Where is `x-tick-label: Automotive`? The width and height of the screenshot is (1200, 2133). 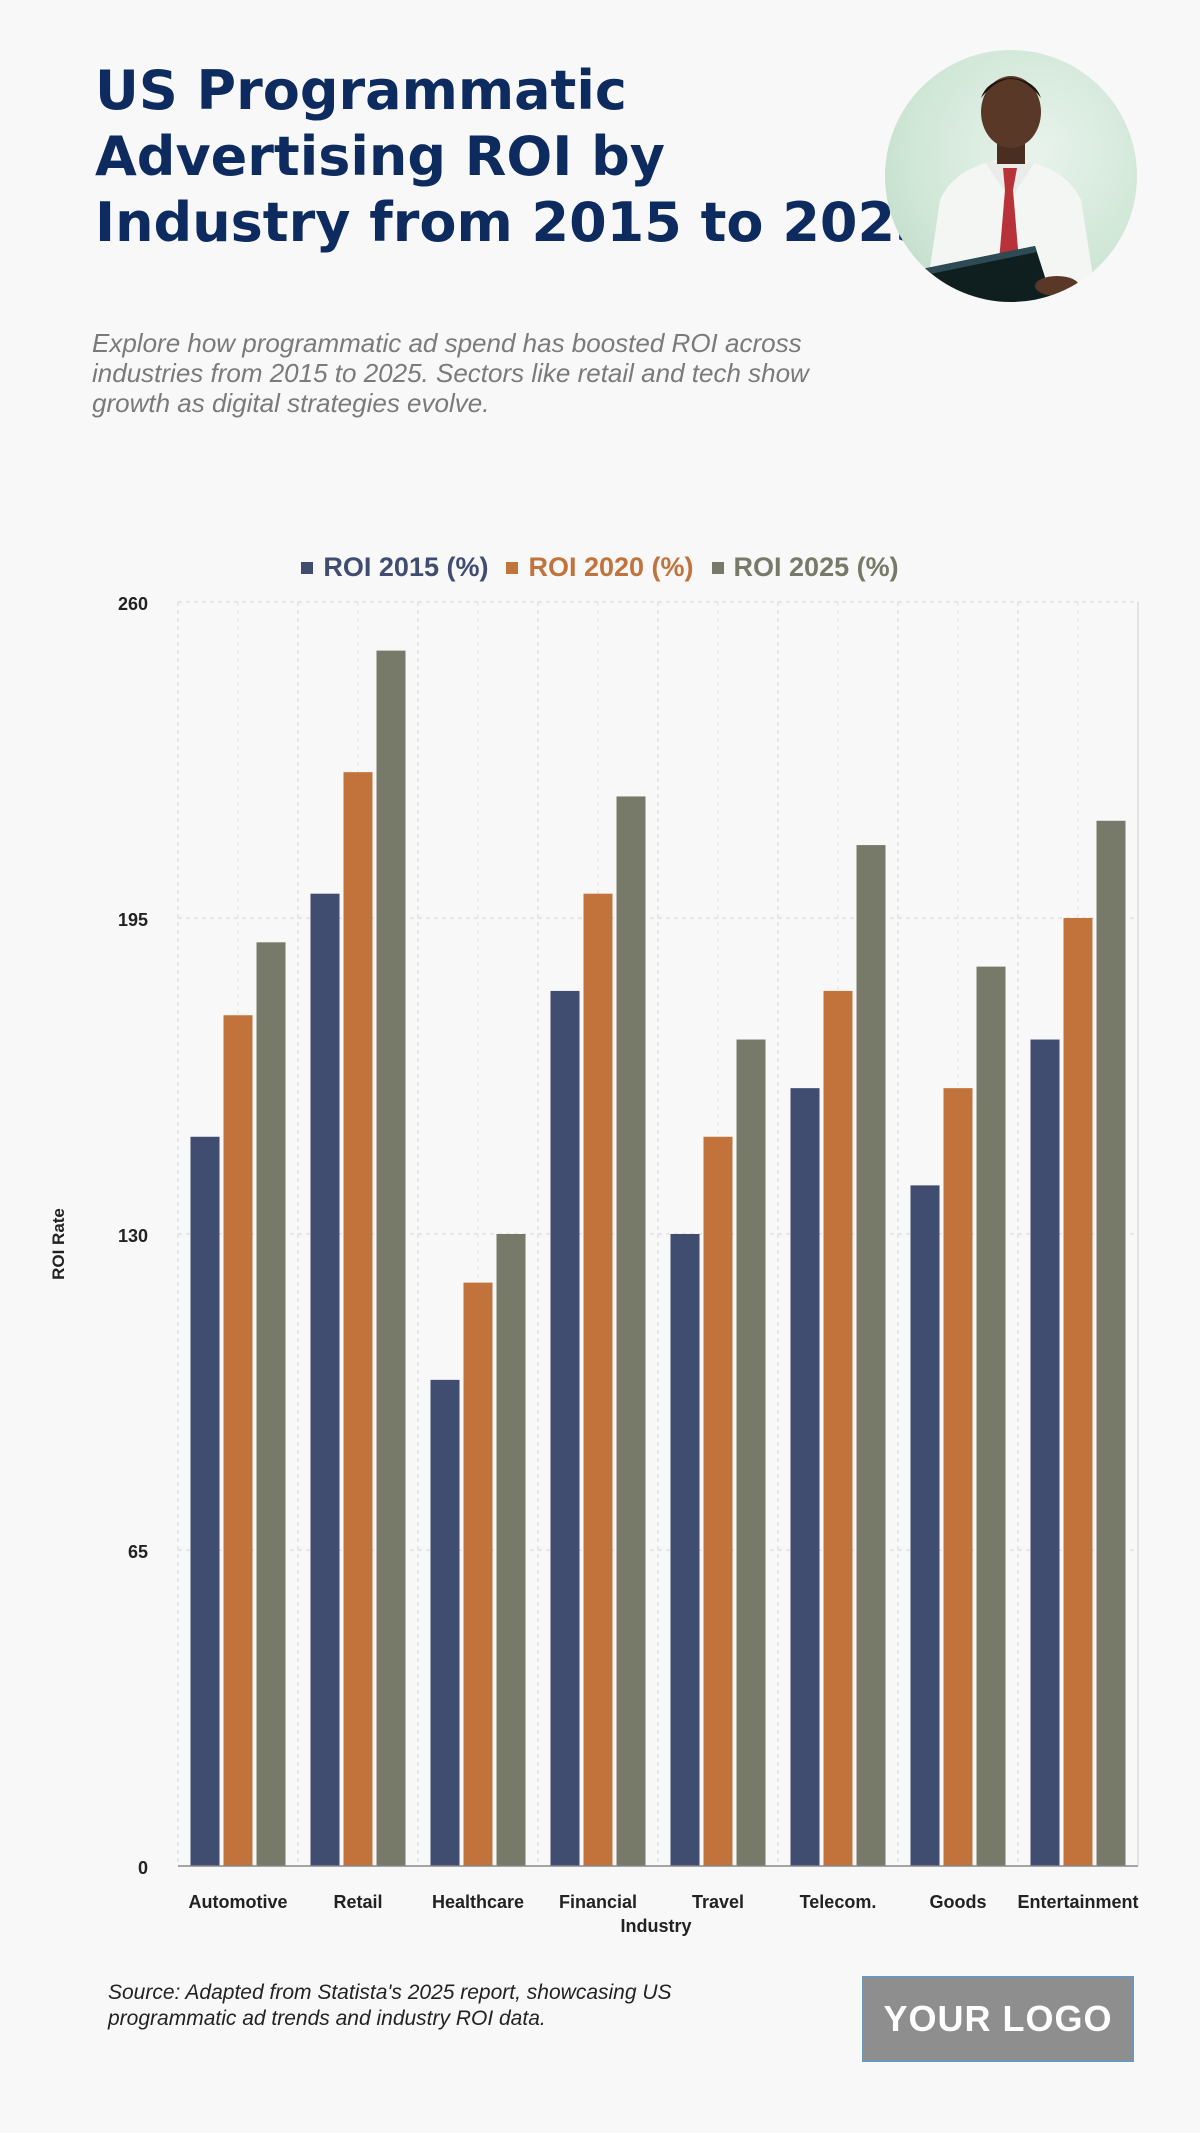 x-tick-label: Automotive is located at coordinates (238, 1902).